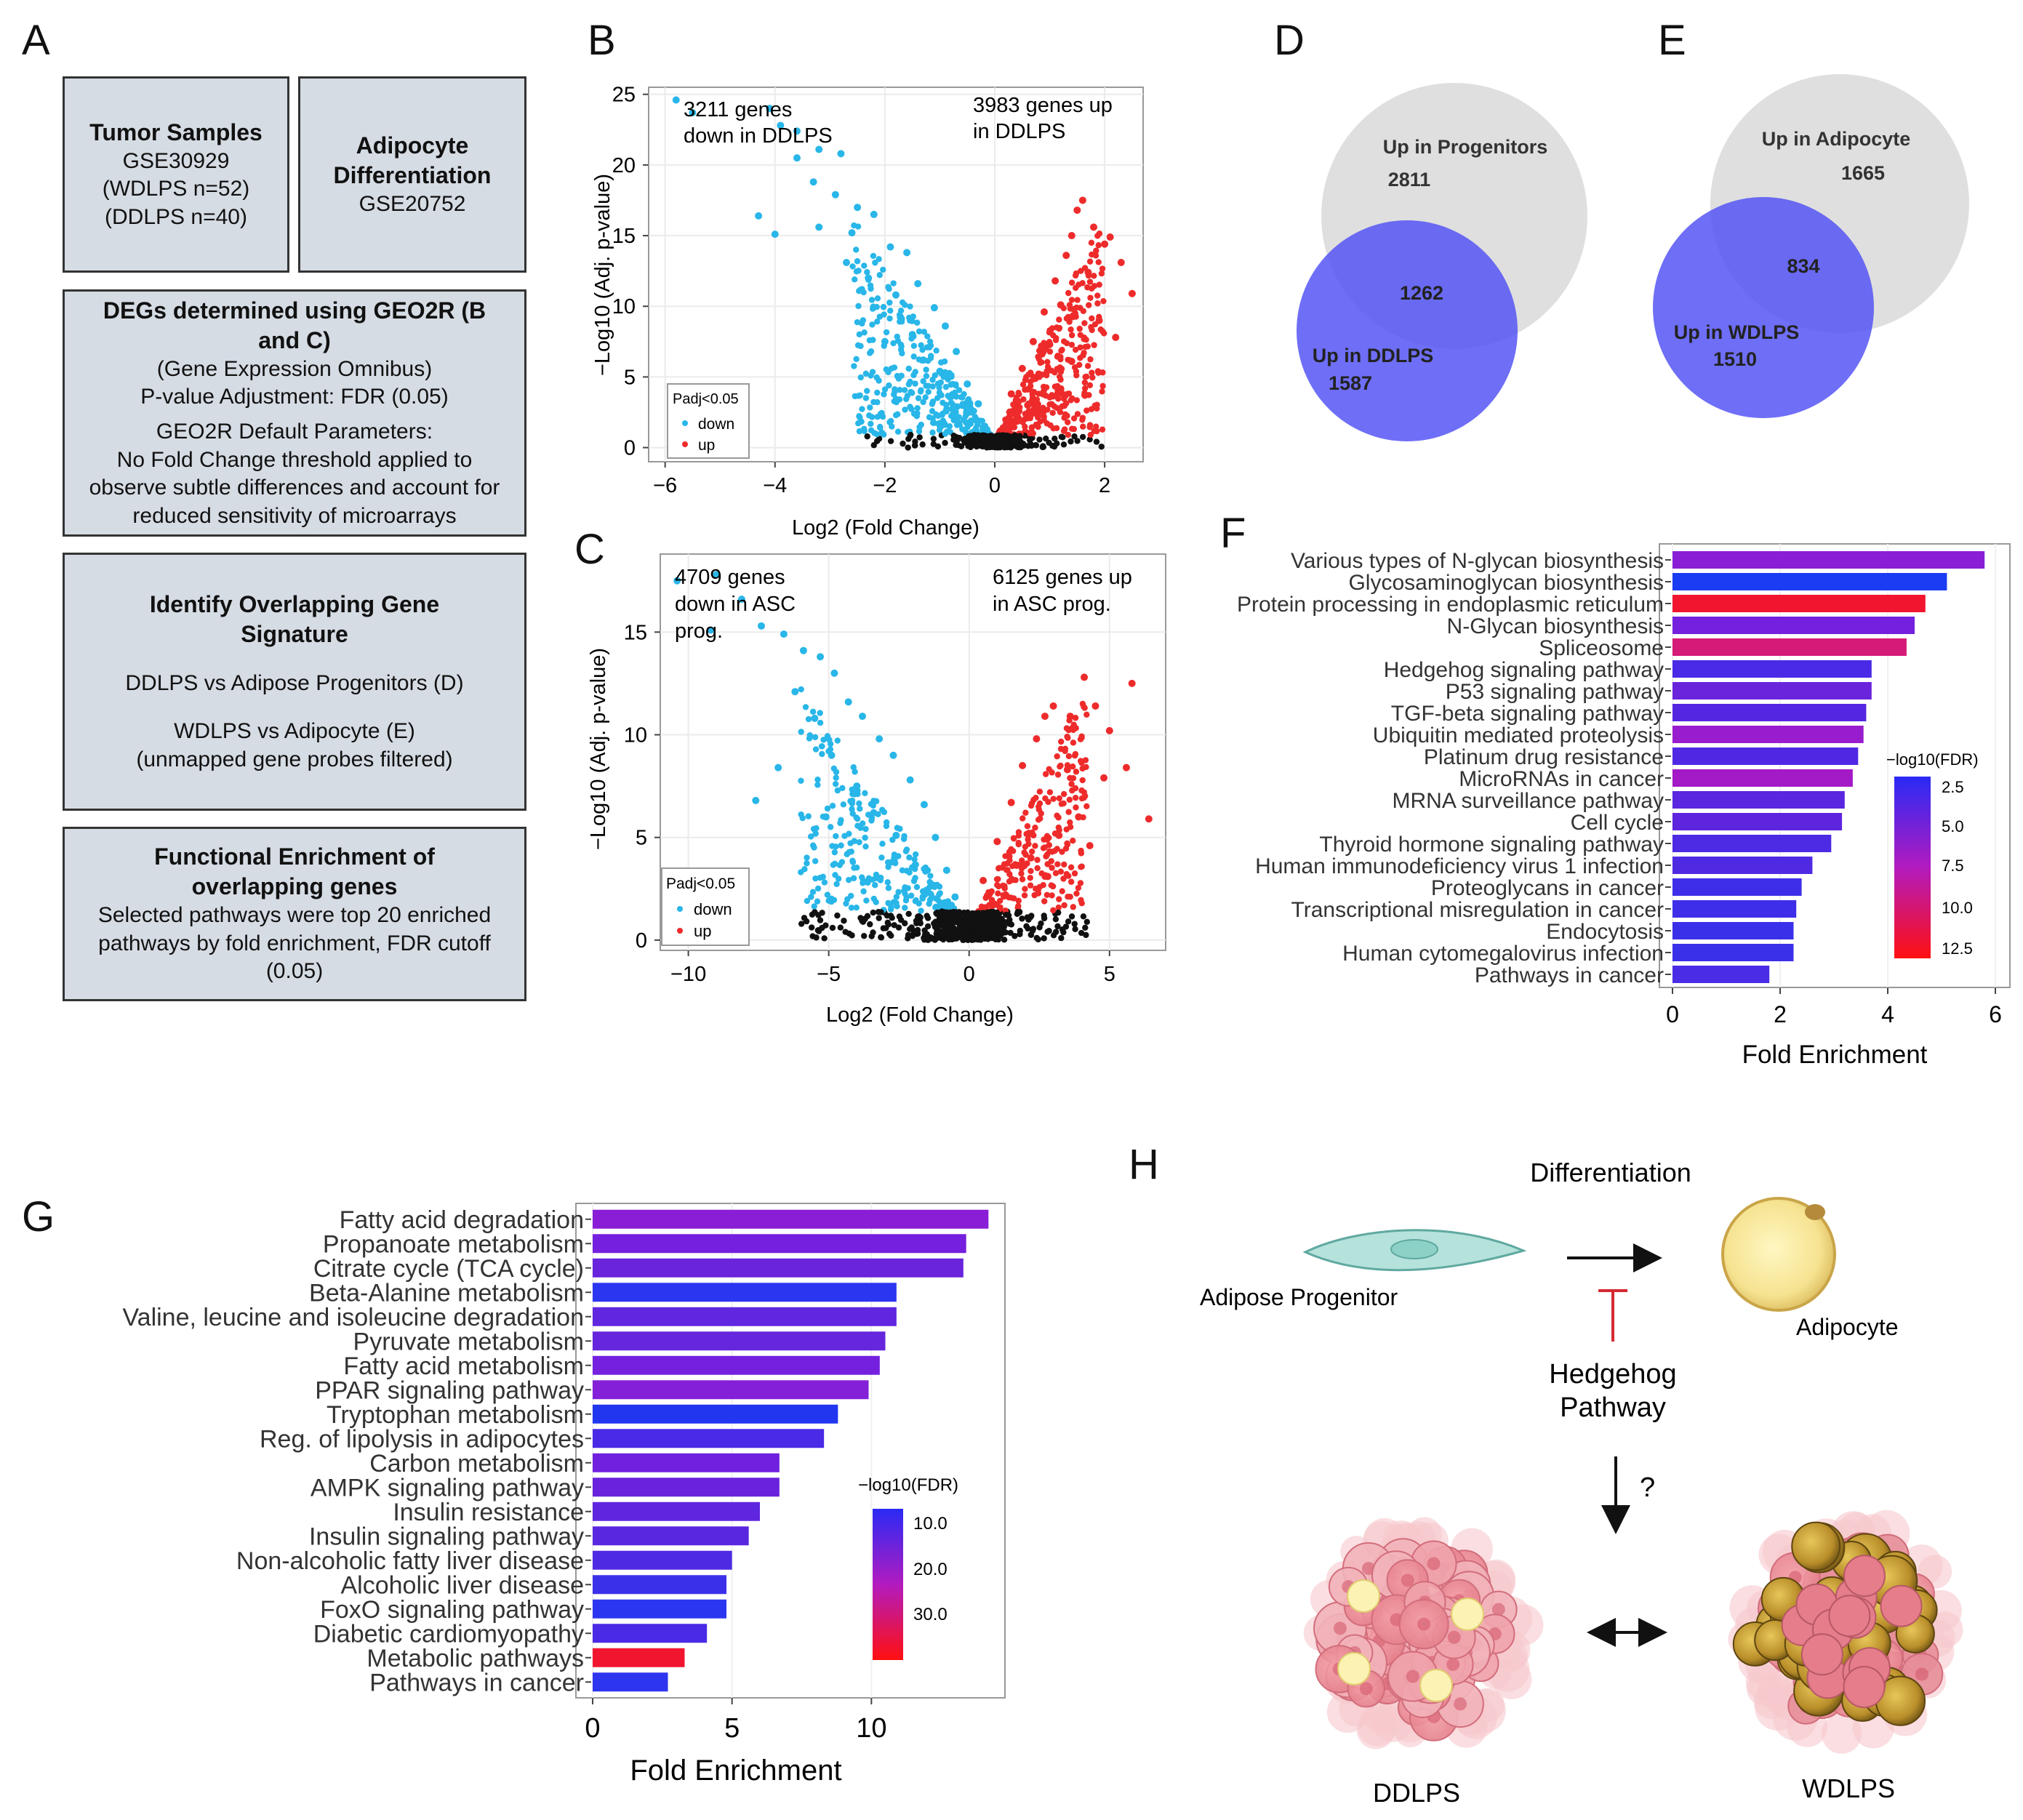 This screenshot has height=1820, width=2023. I want to click on bar-f-category-label: Thyroid hormone signaling pathway, so click(1491, 845).